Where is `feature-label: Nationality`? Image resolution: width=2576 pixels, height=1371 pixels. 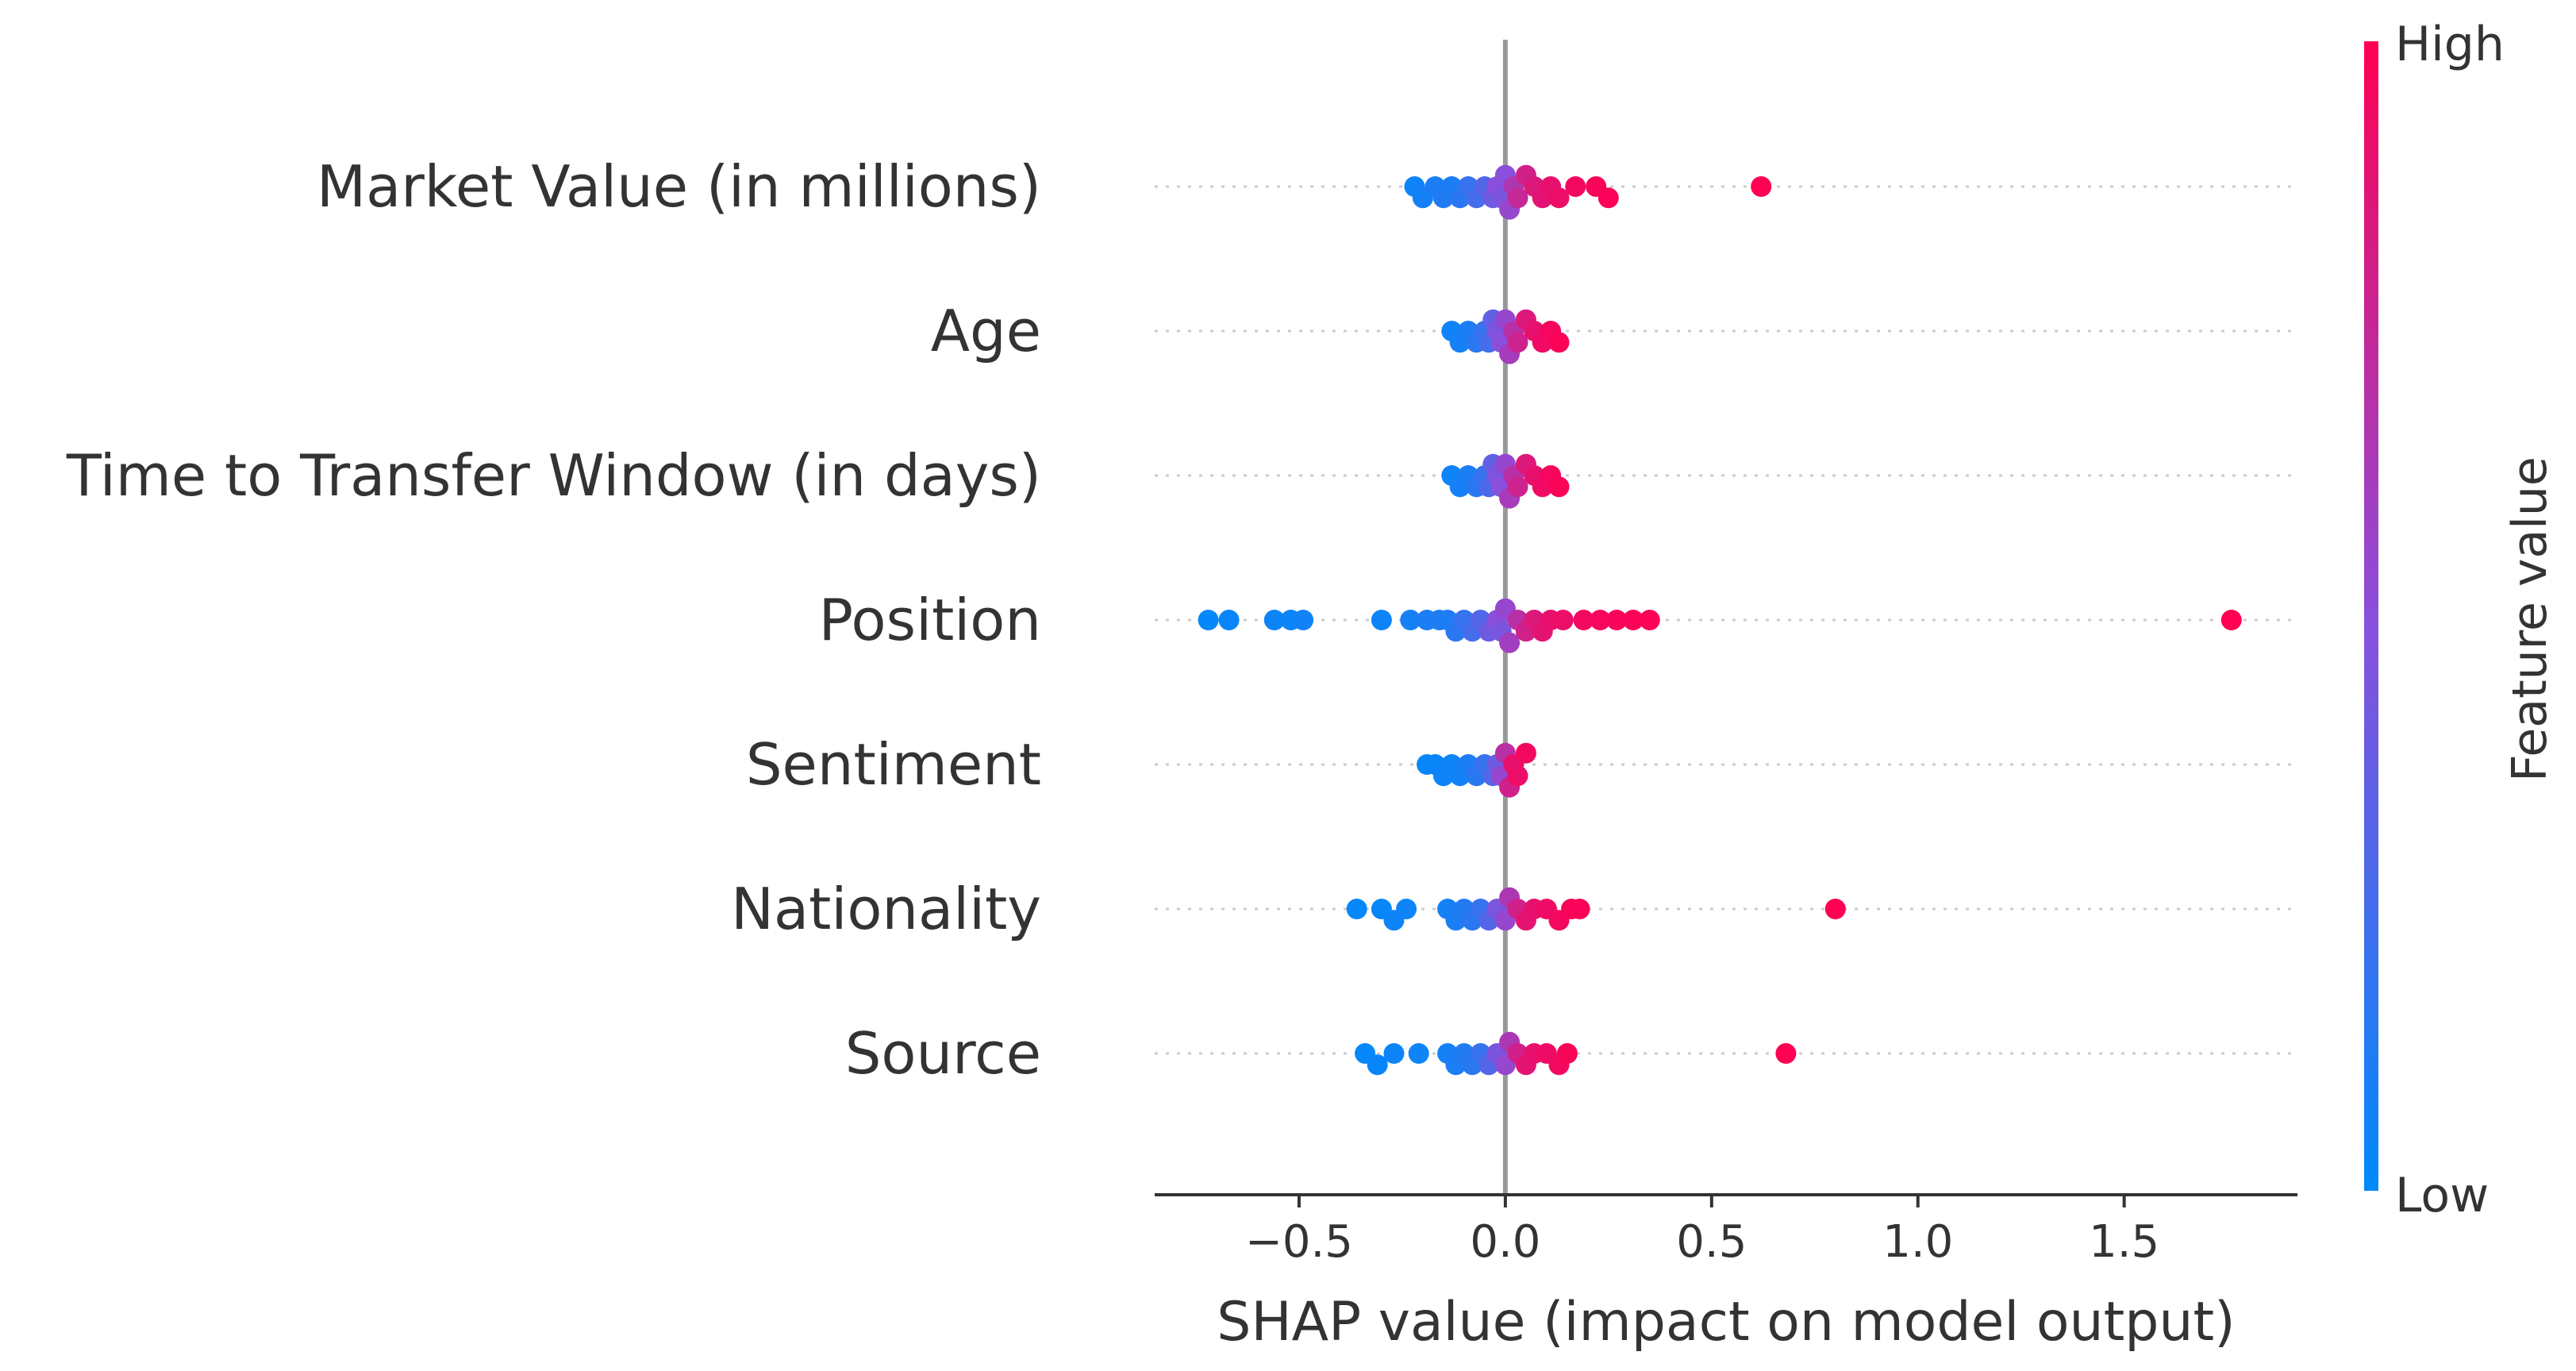
feature-label: Nationality is located at coordinates (886, 909).